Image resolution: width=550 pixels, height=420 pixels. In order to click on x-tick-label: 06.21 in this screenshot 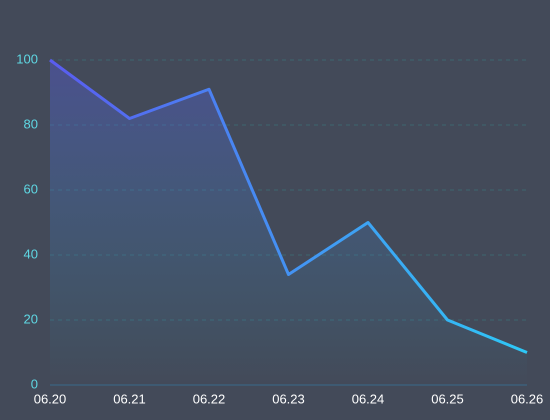, I will do `click(129, 398)`.